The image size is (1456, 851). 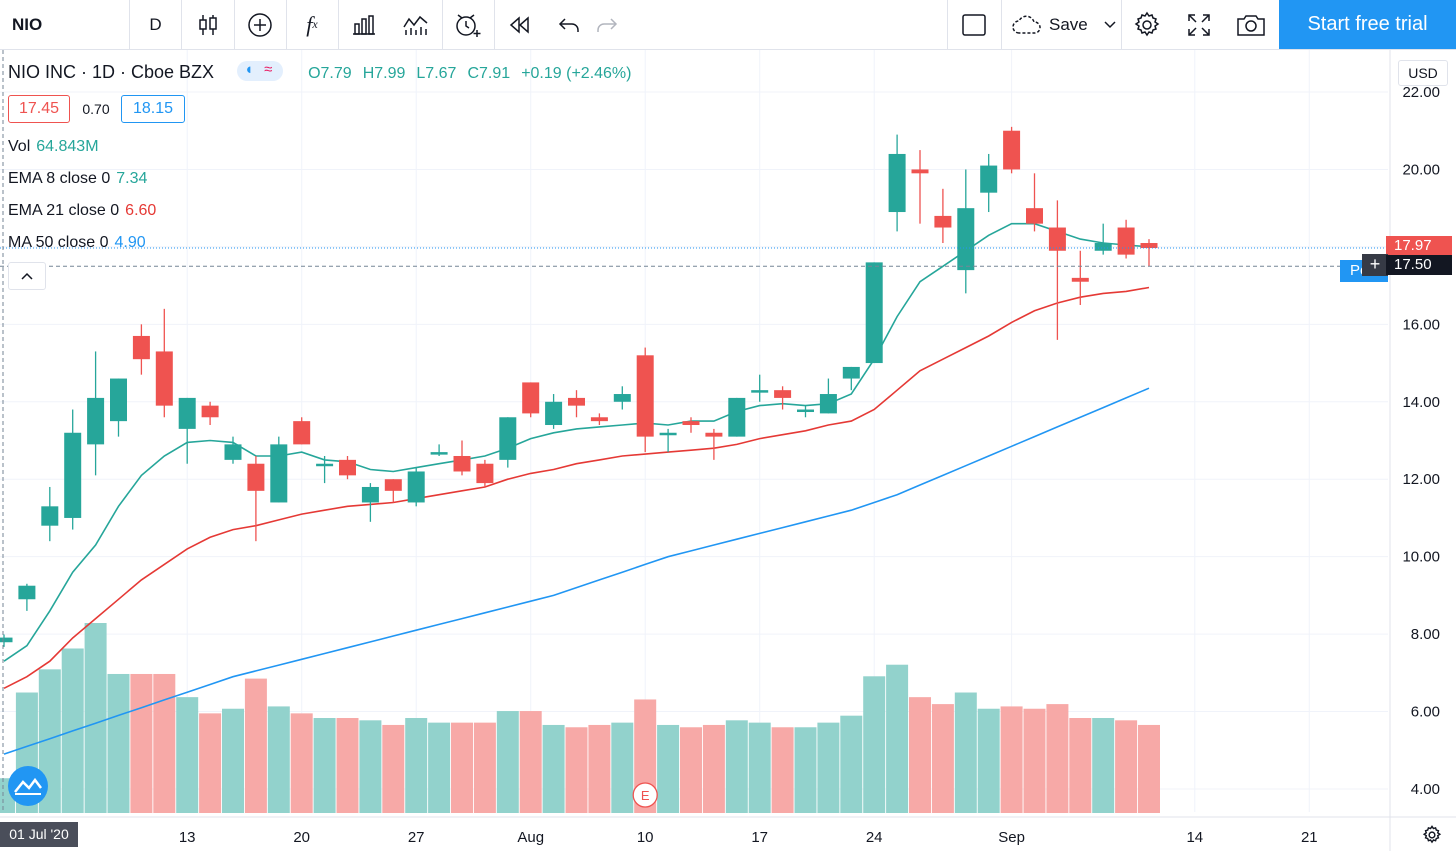 I want to click on buy-price-button: 18.15, so click(x=153, y=109).